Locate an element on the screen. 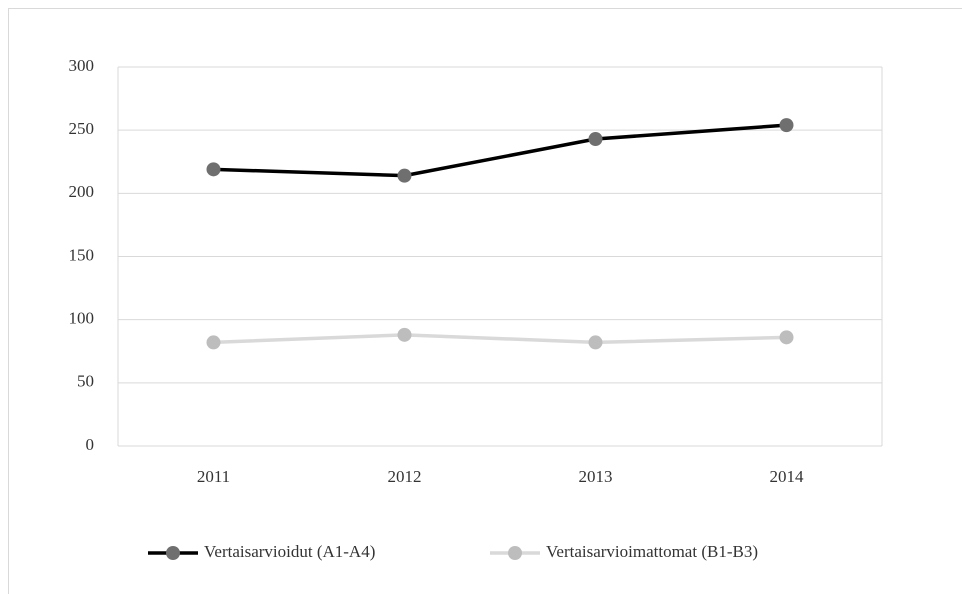  legend-label: Vertaisarvioidut (A1-A4) is located at coordinates (289, 551).